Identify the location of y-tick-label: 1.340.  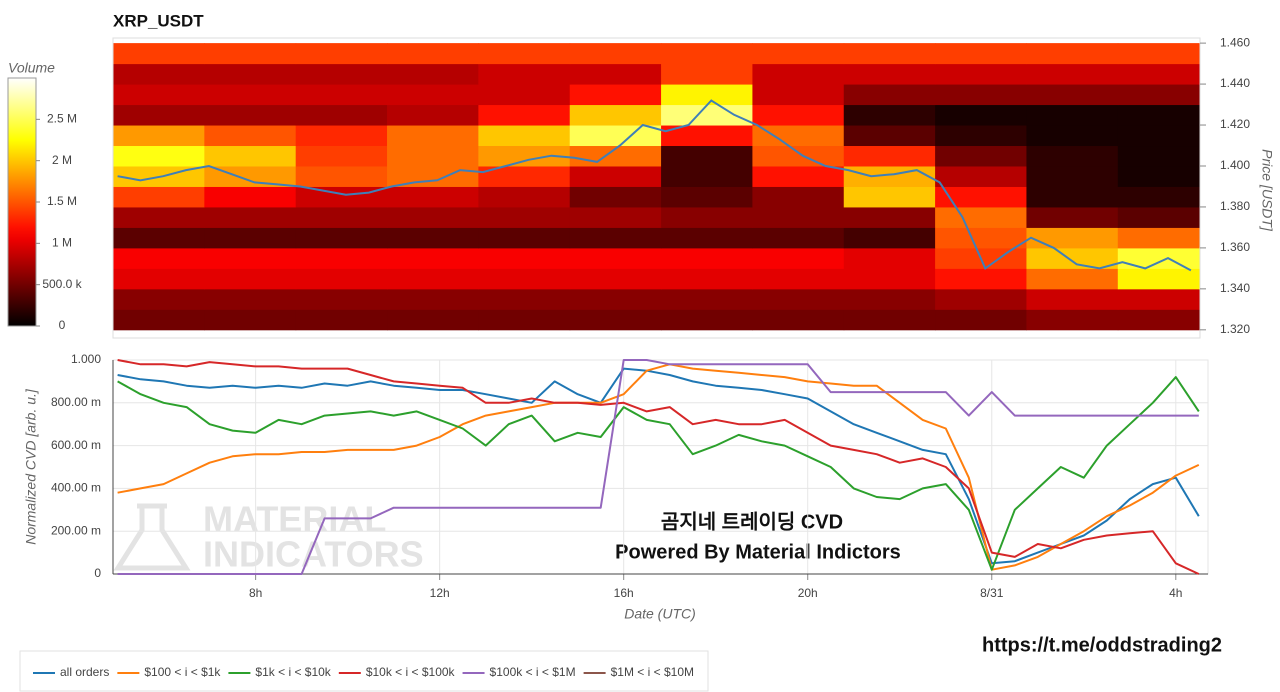
(1235, 288).